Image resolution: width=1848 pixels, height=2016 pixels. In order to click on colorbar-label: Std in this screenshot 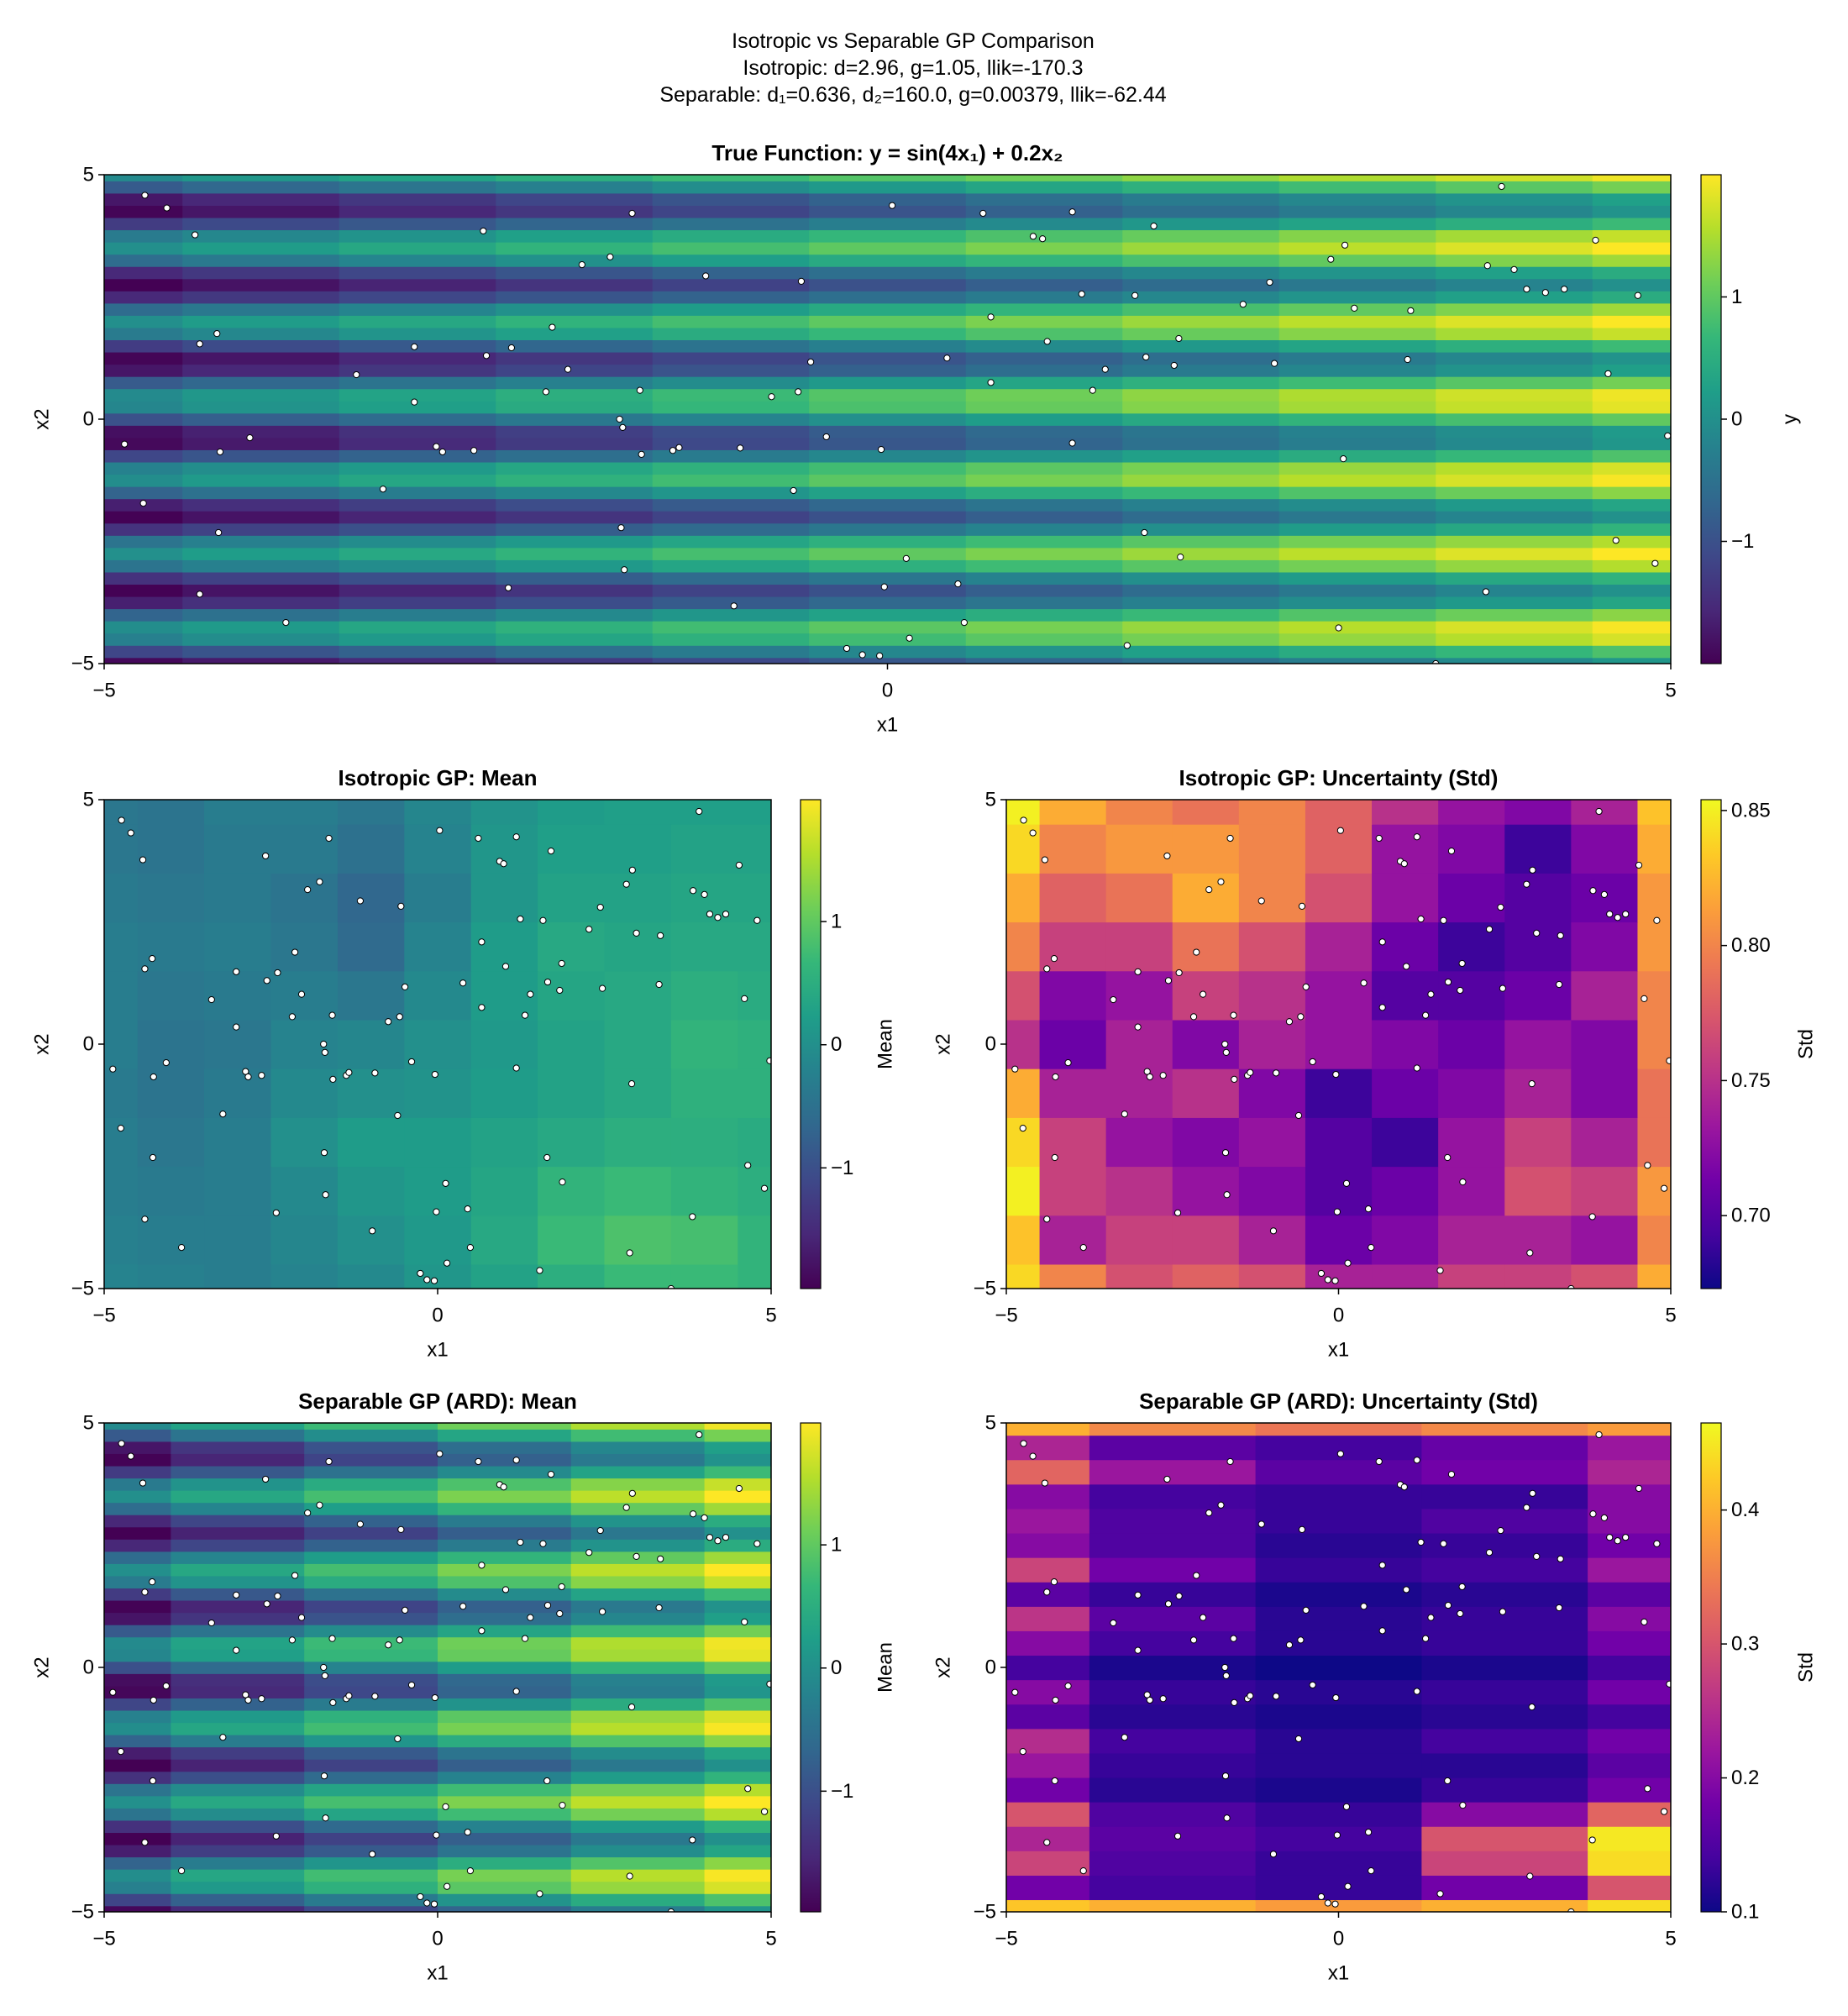, I will do `click(1806, 1044)`.